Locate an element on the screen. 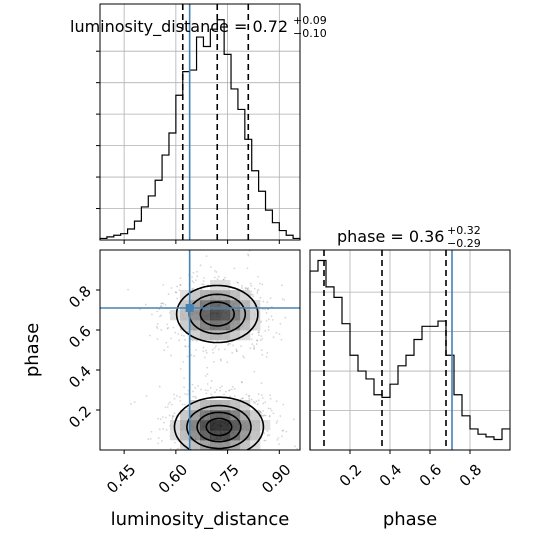  phase-hist-xtick-label: 0.6 is located at coordinates (431, 476).